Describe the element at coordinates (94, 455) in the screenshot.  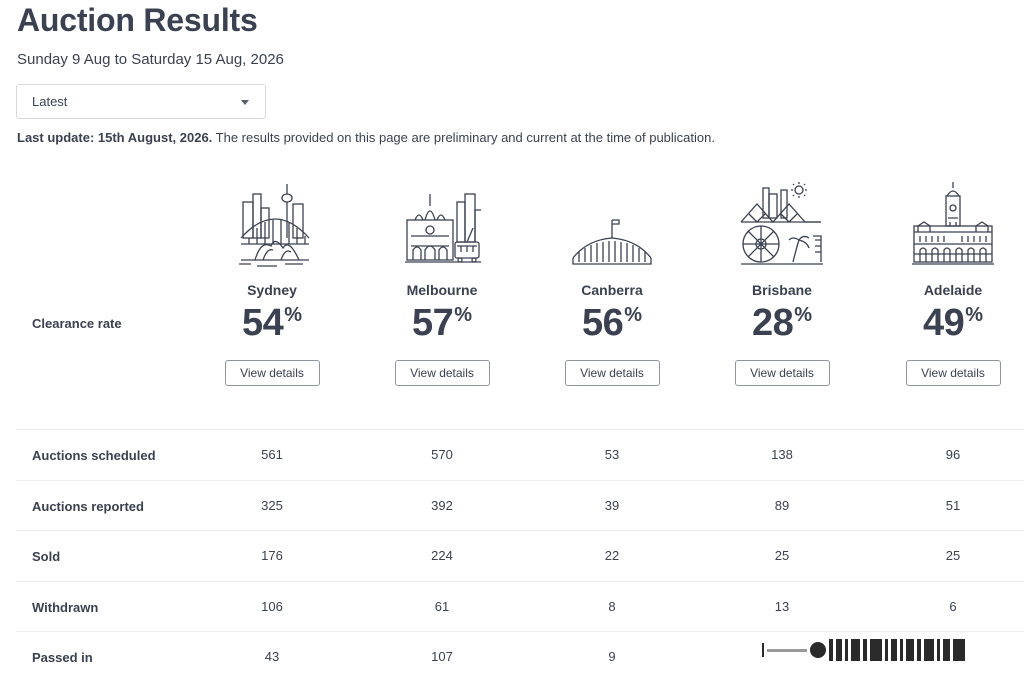
I see `row-label: Auctions scheduled` at that location.